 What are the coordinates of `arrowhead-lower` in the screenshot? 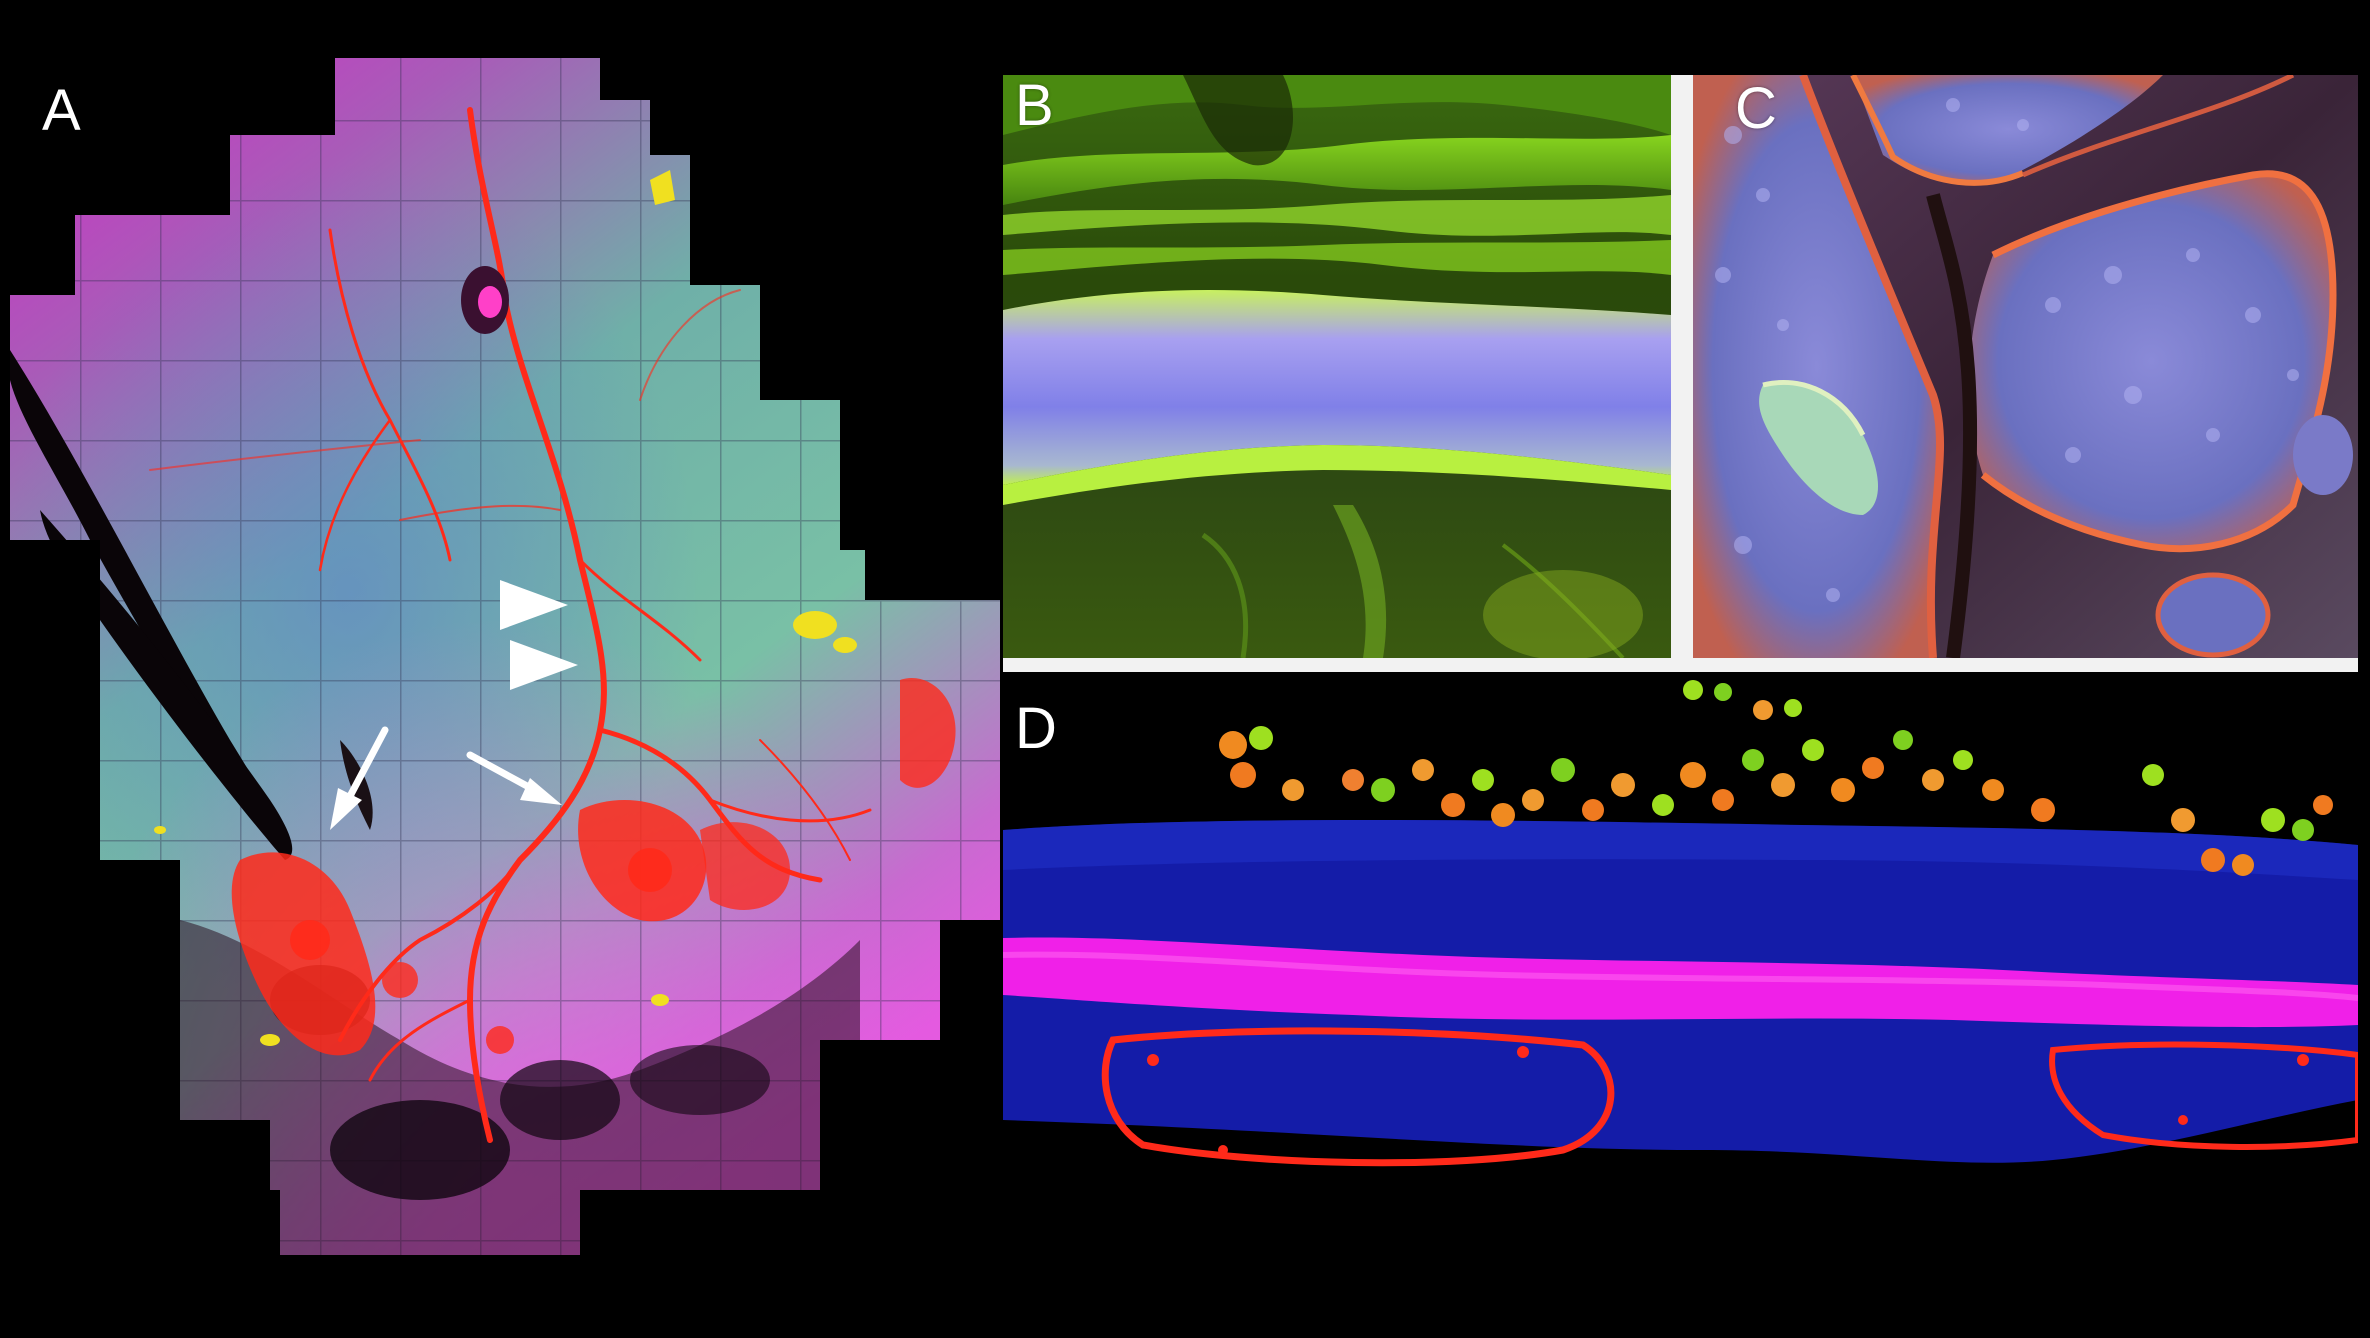 It's located at (544, 665).